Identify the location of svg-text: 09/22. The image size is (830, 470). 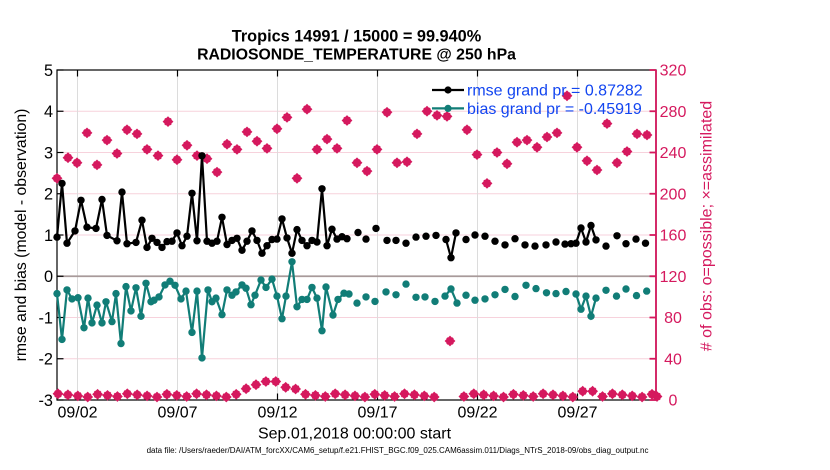
(477, 413).